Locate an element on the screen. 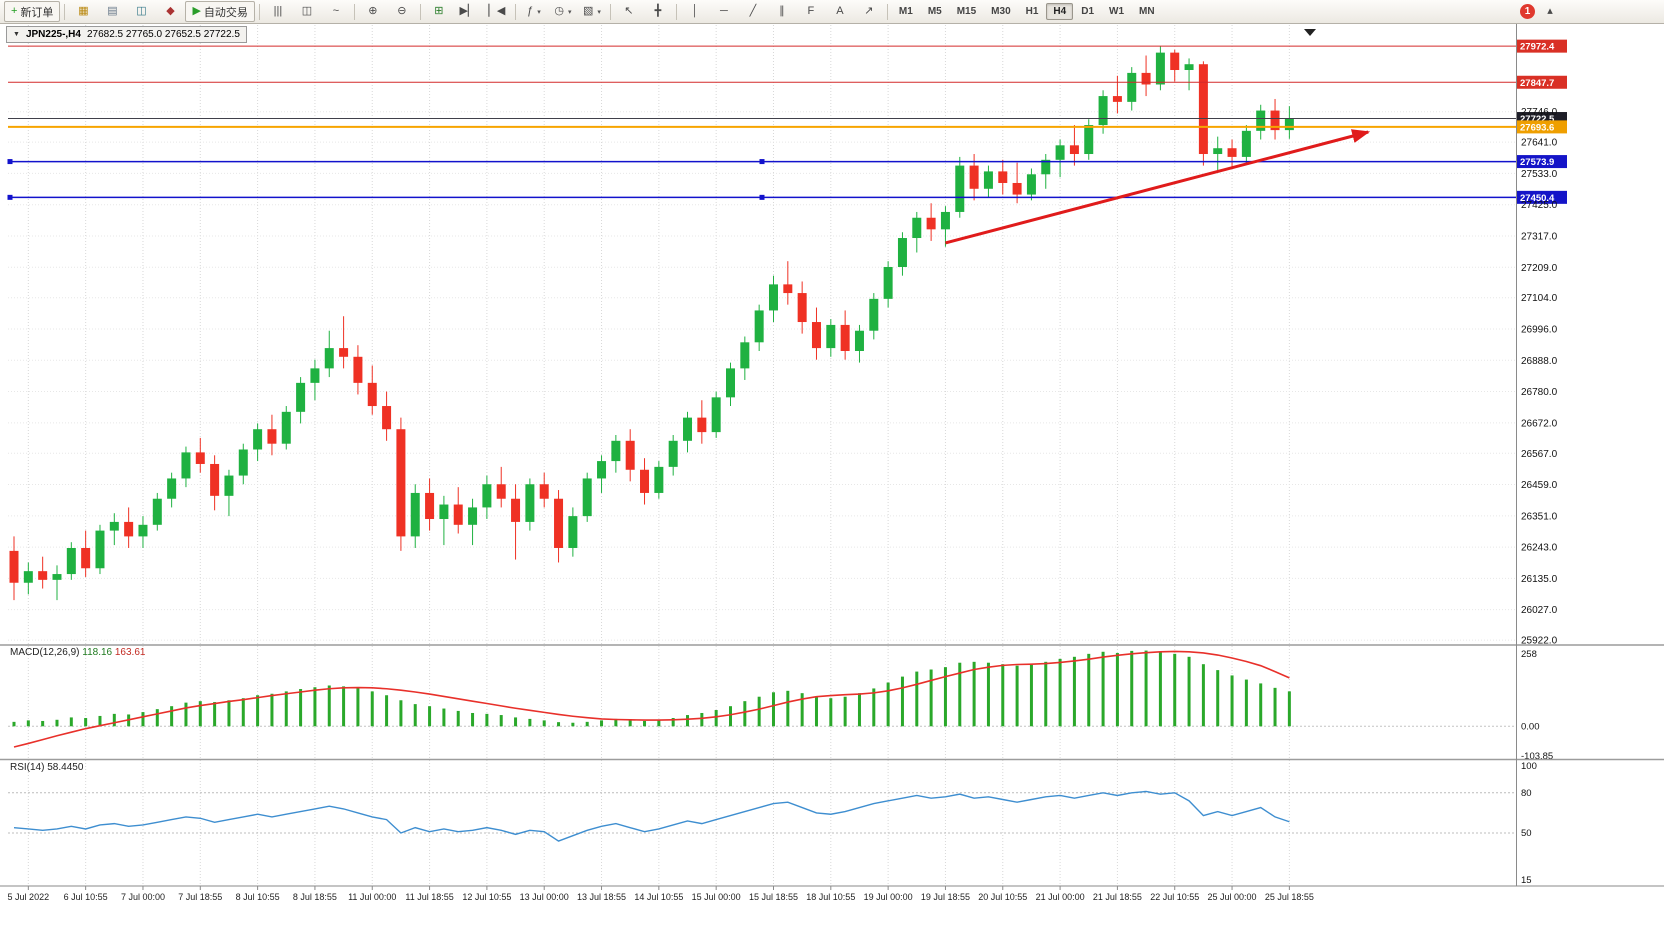 The width and height of the screenshot is (1664, 950). channel-button: ∥ is located at coordinates (782, 11).